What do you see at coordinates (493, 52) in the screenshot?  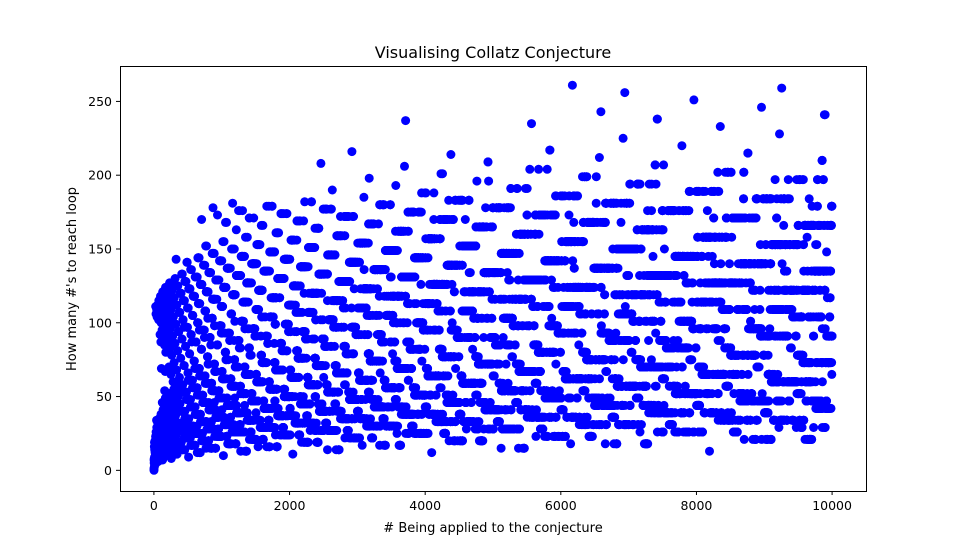 I see `chart-title: Visualising Collatz Conjecture` at bounding box center [493, 52].